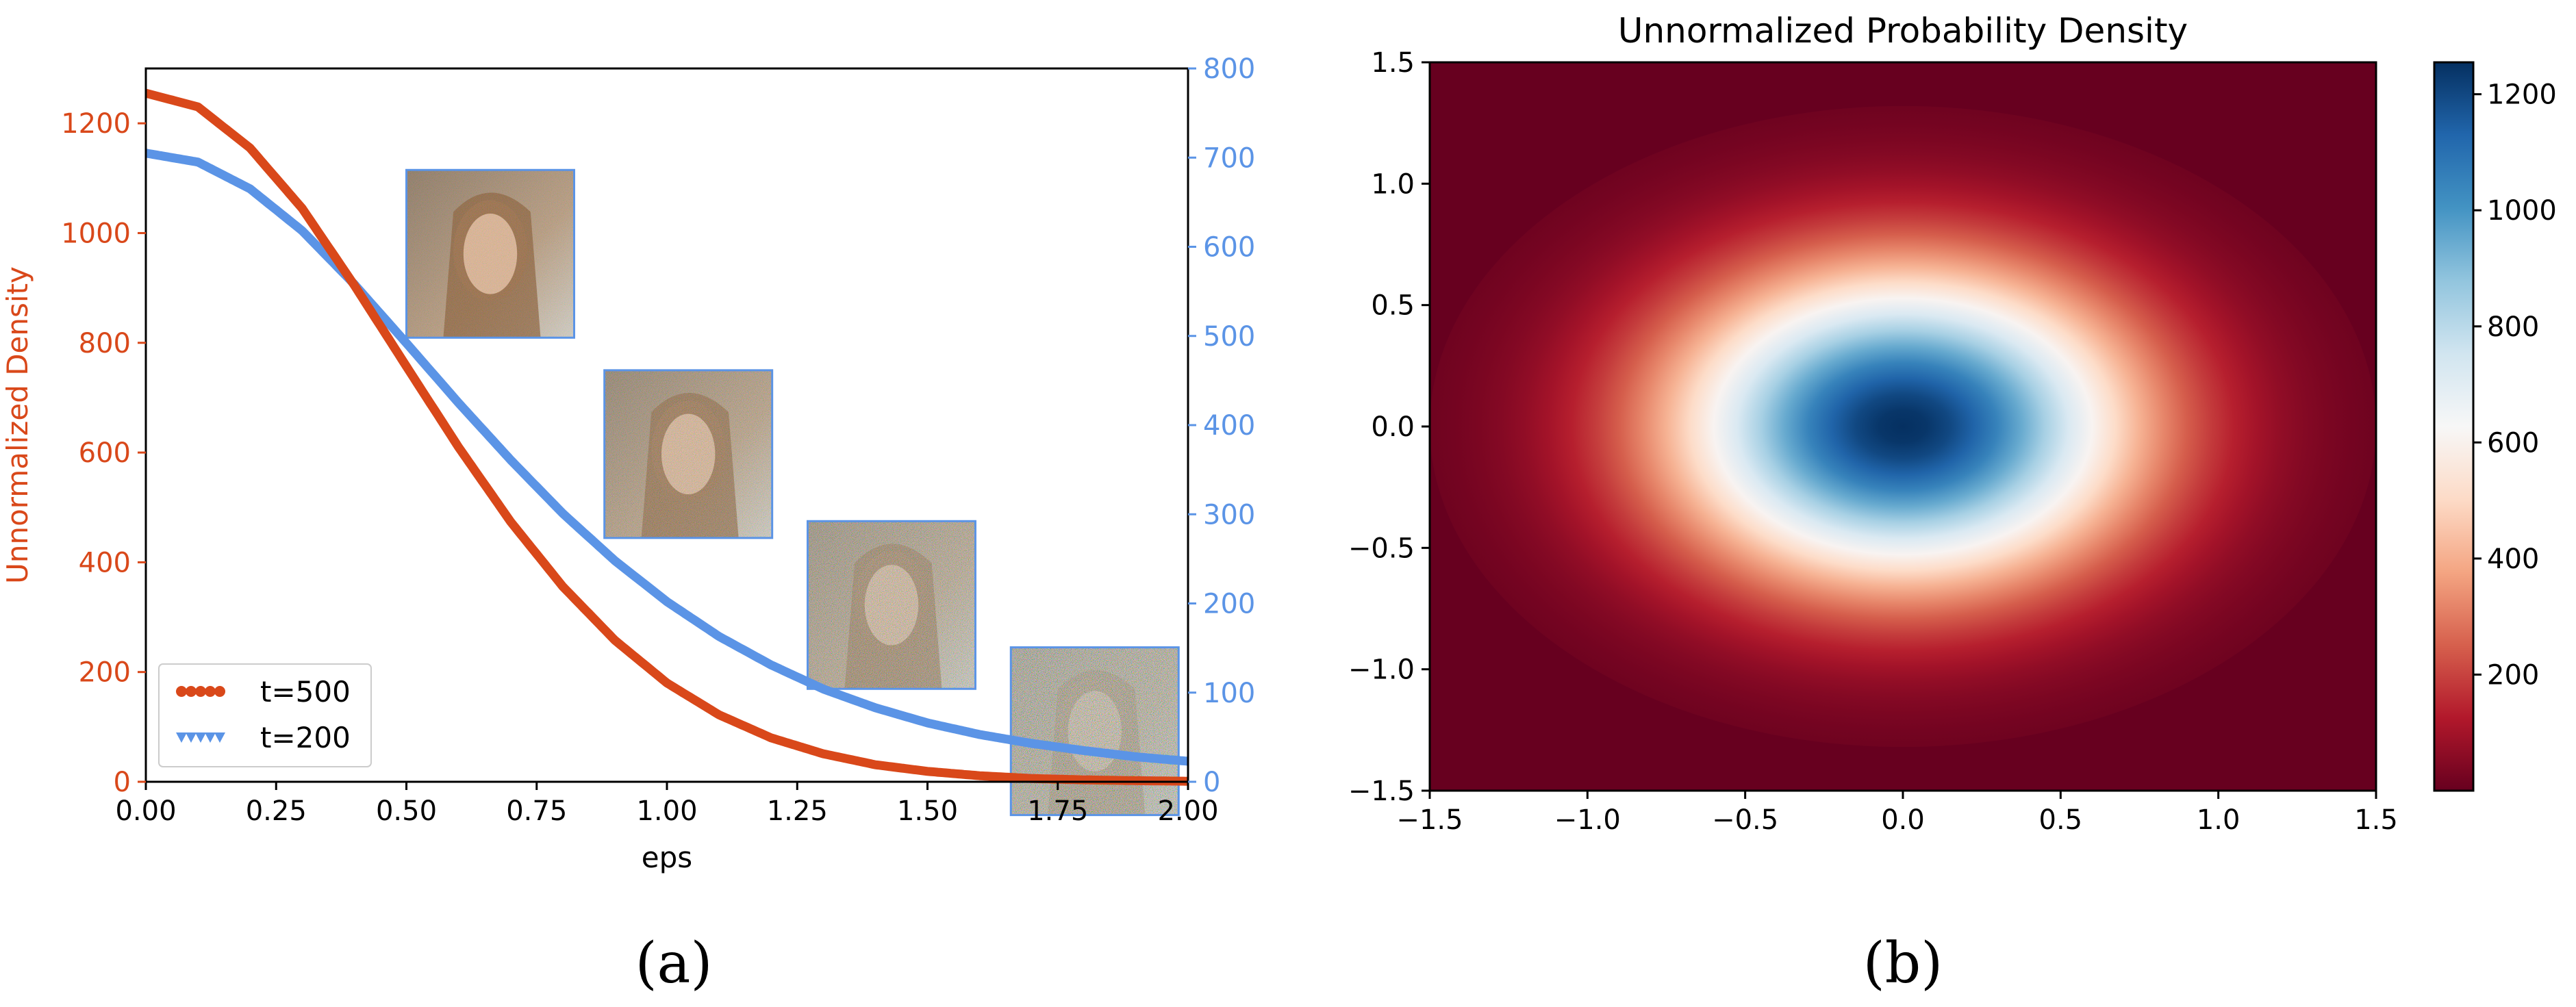 The width and height of the screenshot is (2576, 1007). I want to click on colorbar-tick-label: 1200, so click(2522, 95).